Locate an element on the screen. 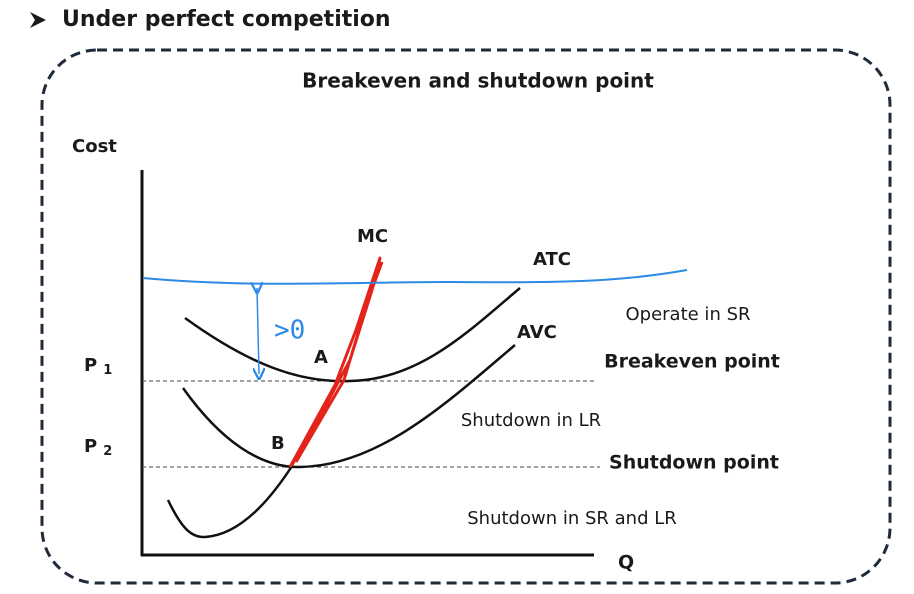 This screenshot has height=594, width=914. region-label: Shutdown in LR is located at coordinates (531, 420).